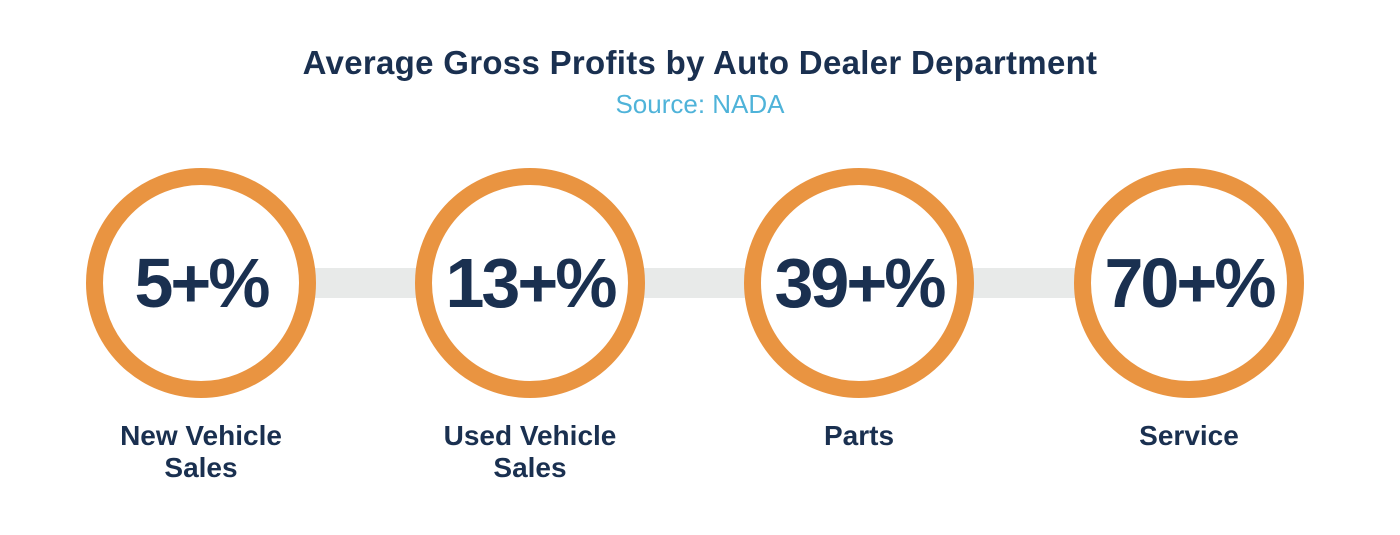  I want to click on category-label: New Vehicle Sales, so click(201, 452).